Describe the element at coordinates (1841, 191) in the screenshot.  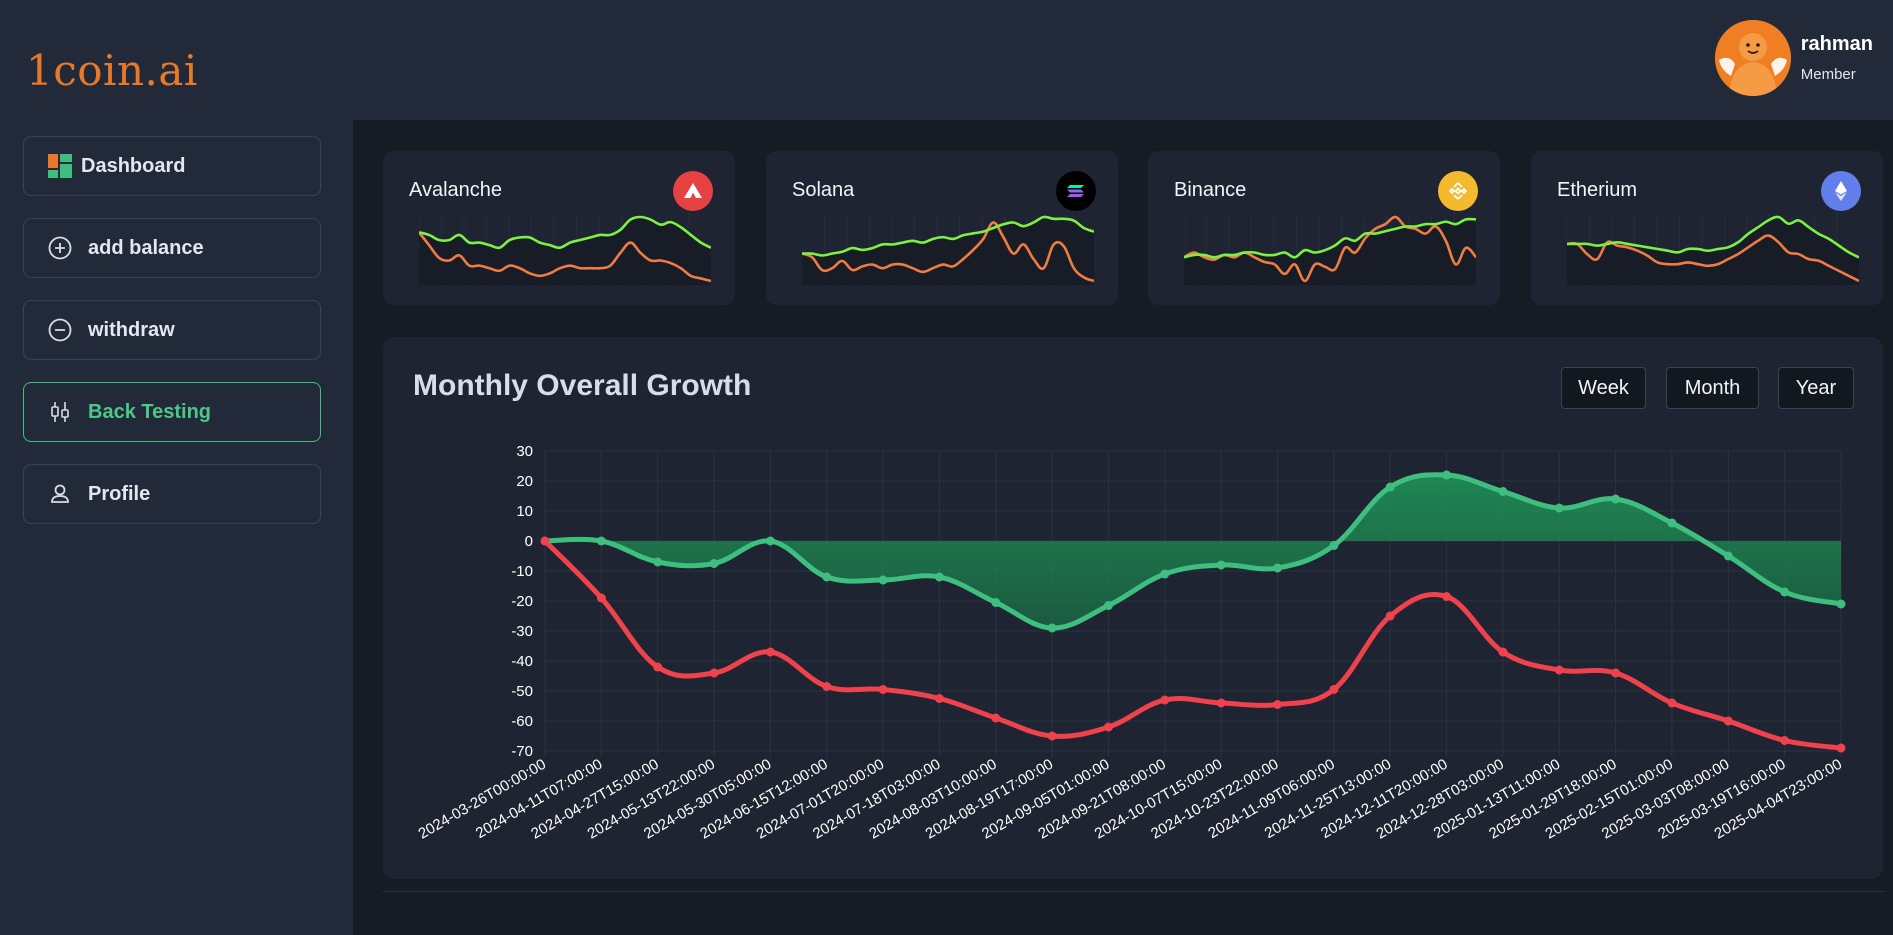
I see `ethereum-icon` at that location.